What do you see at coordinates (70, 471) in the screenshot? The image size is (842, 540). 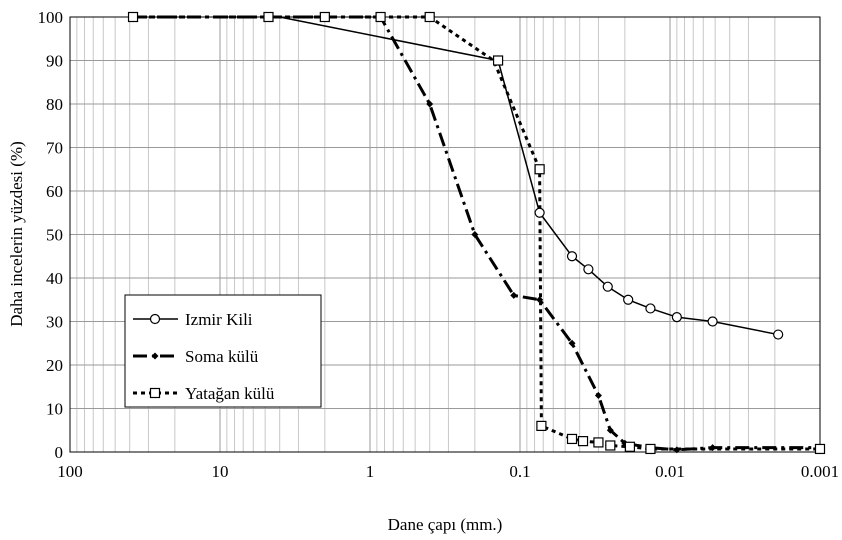 I see `x-tick-label: 100` at bounding box center [70, 471].